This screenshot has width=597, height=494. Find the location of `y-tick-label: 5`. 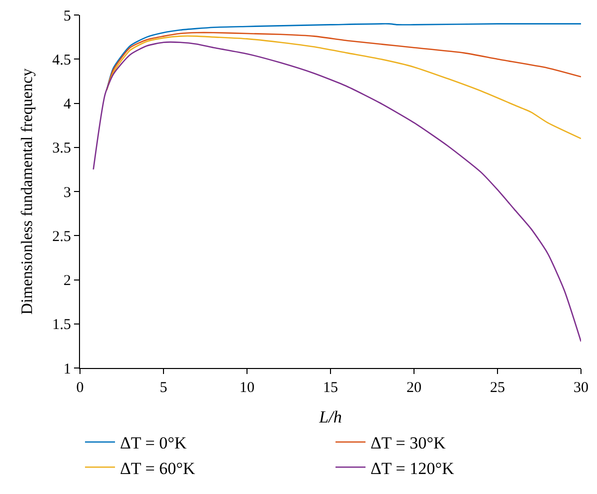

y-tick-label: 5 is located at coordinates (67, 16).